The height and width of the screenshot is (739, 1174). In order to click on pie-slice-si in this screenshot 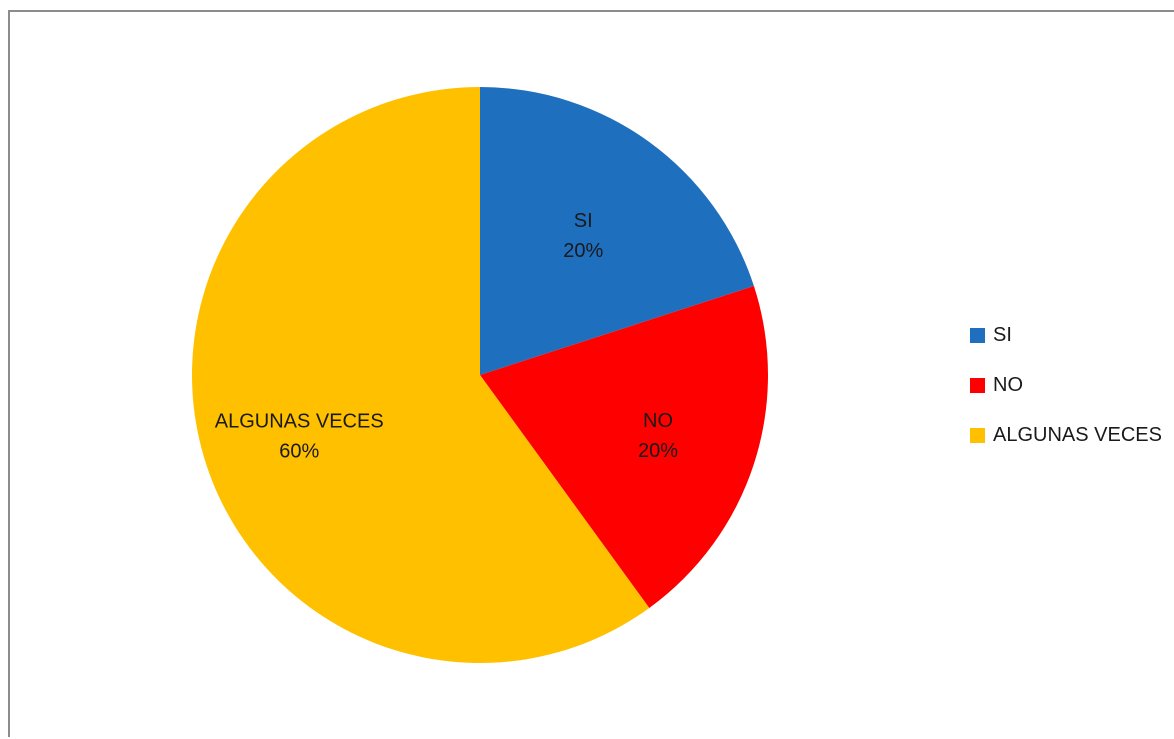, I will do `click(617, 231)`.